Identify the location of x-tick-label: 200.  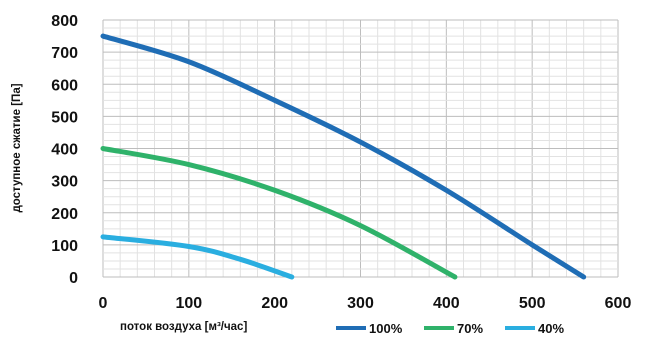
(274, 303).